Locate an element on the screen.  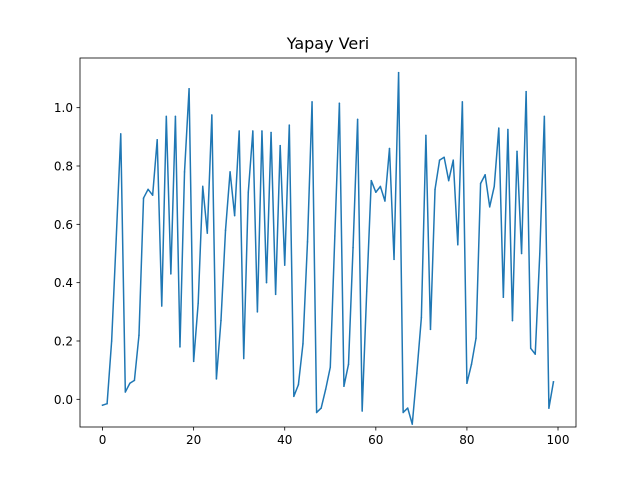
x-tick-label: 60 is located at coordinates (375, 440).